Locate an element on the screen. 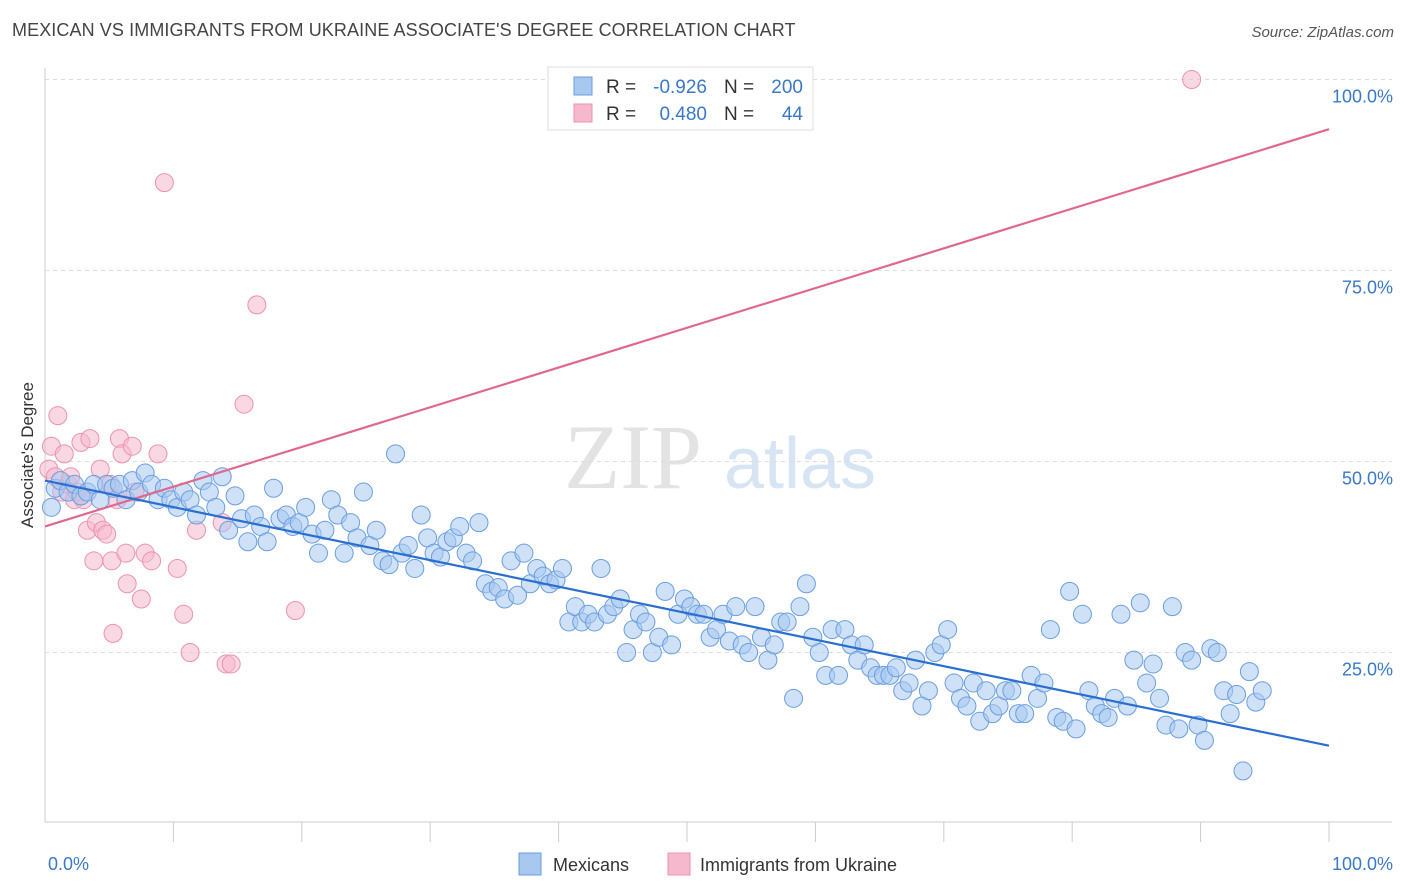 The width and height of the screenshot is (1406, 892). watermark-zip: ZIP is located at coordinates (633, 457).